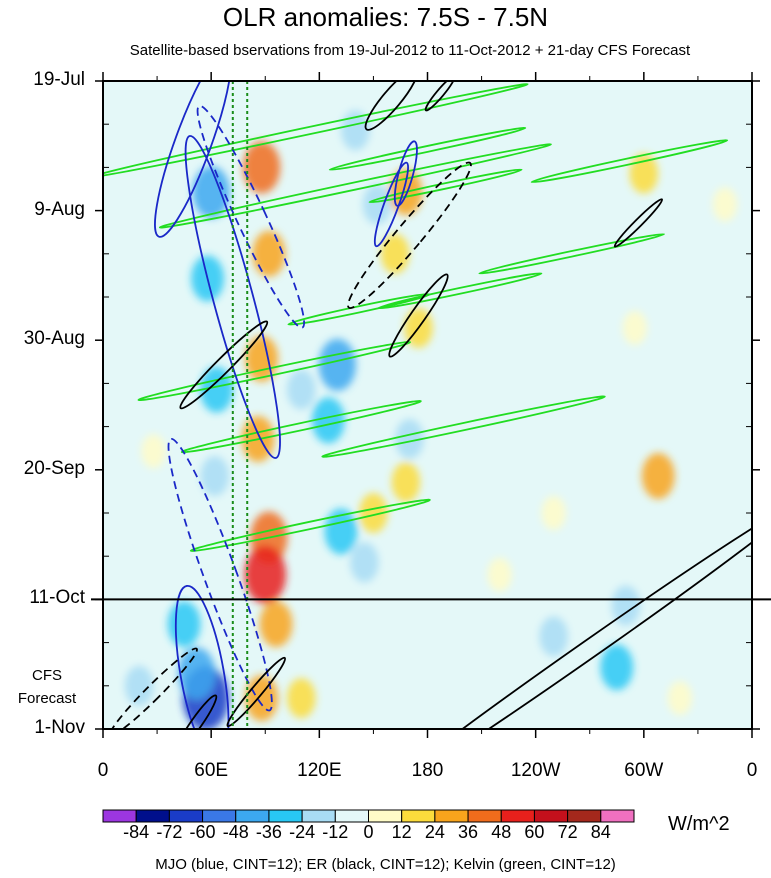 The height and width of the screenshot is (878, 771). What do you see at coordinates (202, 832) in the screenshot?
I see `colorbar-label: -60` at bounding box center [202, 832].